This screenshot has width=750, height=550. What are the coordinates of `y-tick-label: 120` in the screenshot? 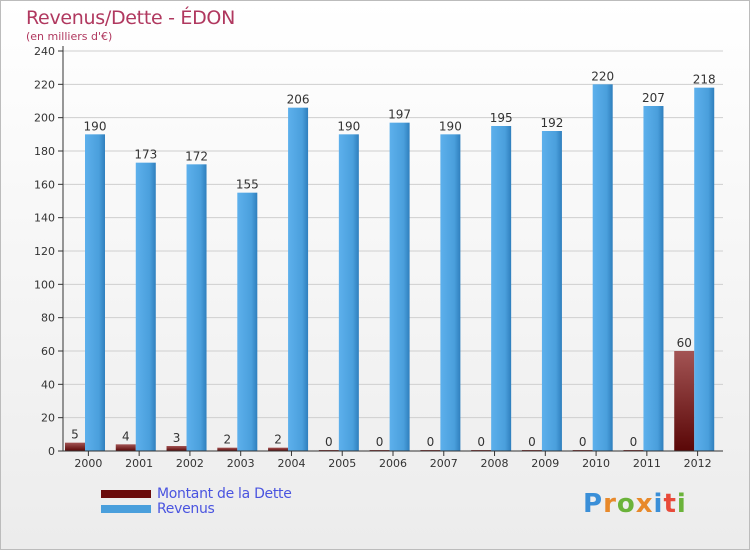 It's located at (44, 251).